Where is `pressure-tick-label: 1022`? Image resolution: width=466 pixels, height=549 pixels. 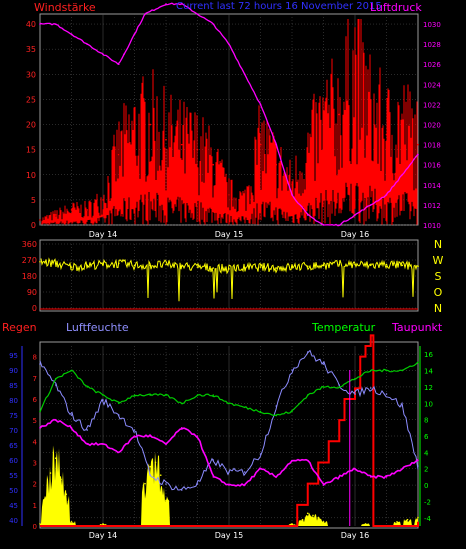
pressure-tick-label: 1022 is located at coordinates (432, 105).